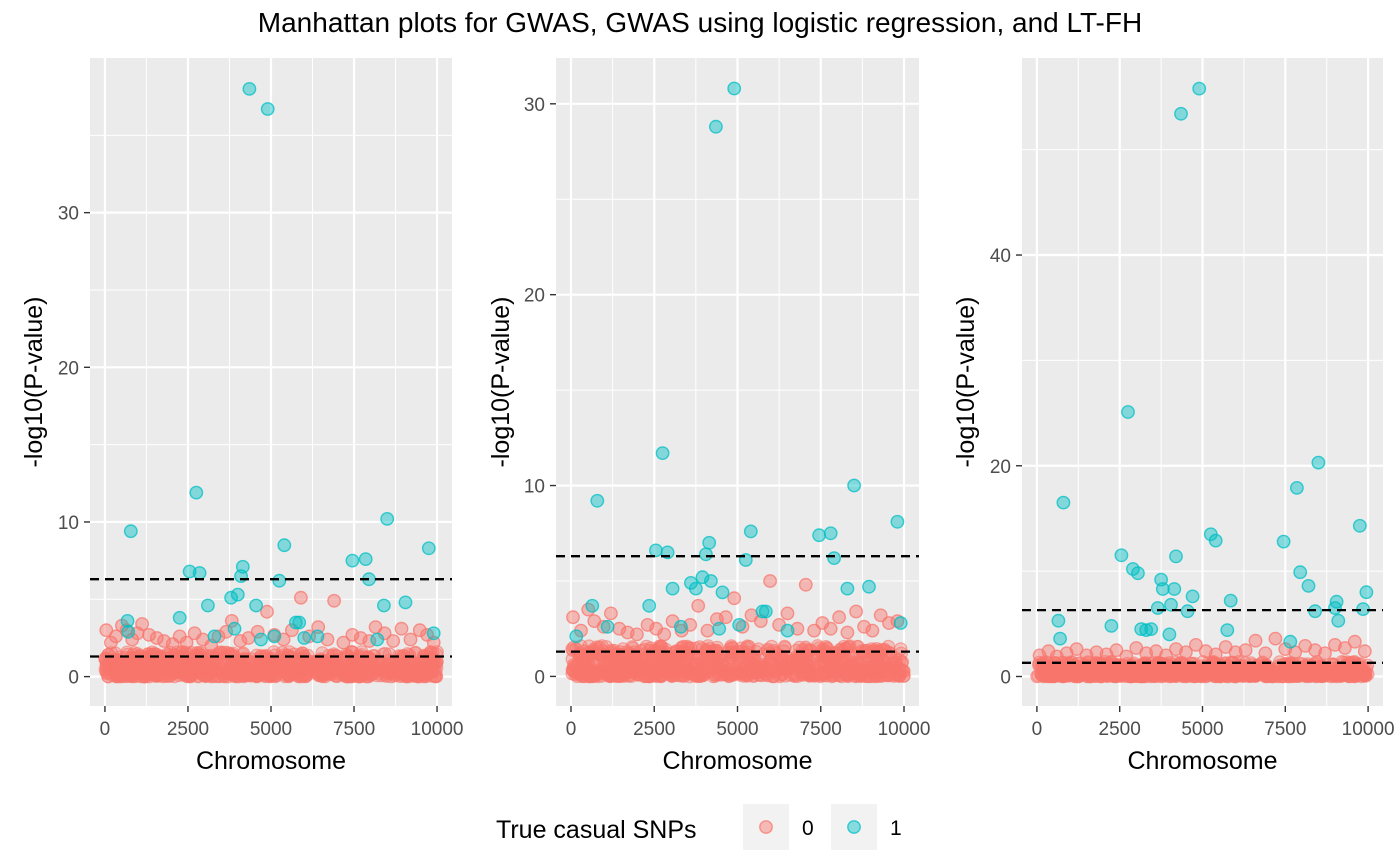 The height and width of the screenshot is (865, 1400). What do you see at coordinates (68, 214) in the screenshot?
I see `y-tick-label: 30` at bounding box center [68, 214].